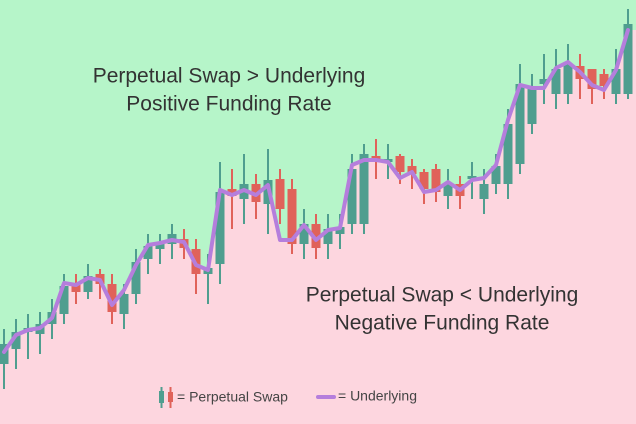  Describe the element at coordinates (377, 396) in the screenshot. I see `legend-label: = Underlying` at that location.